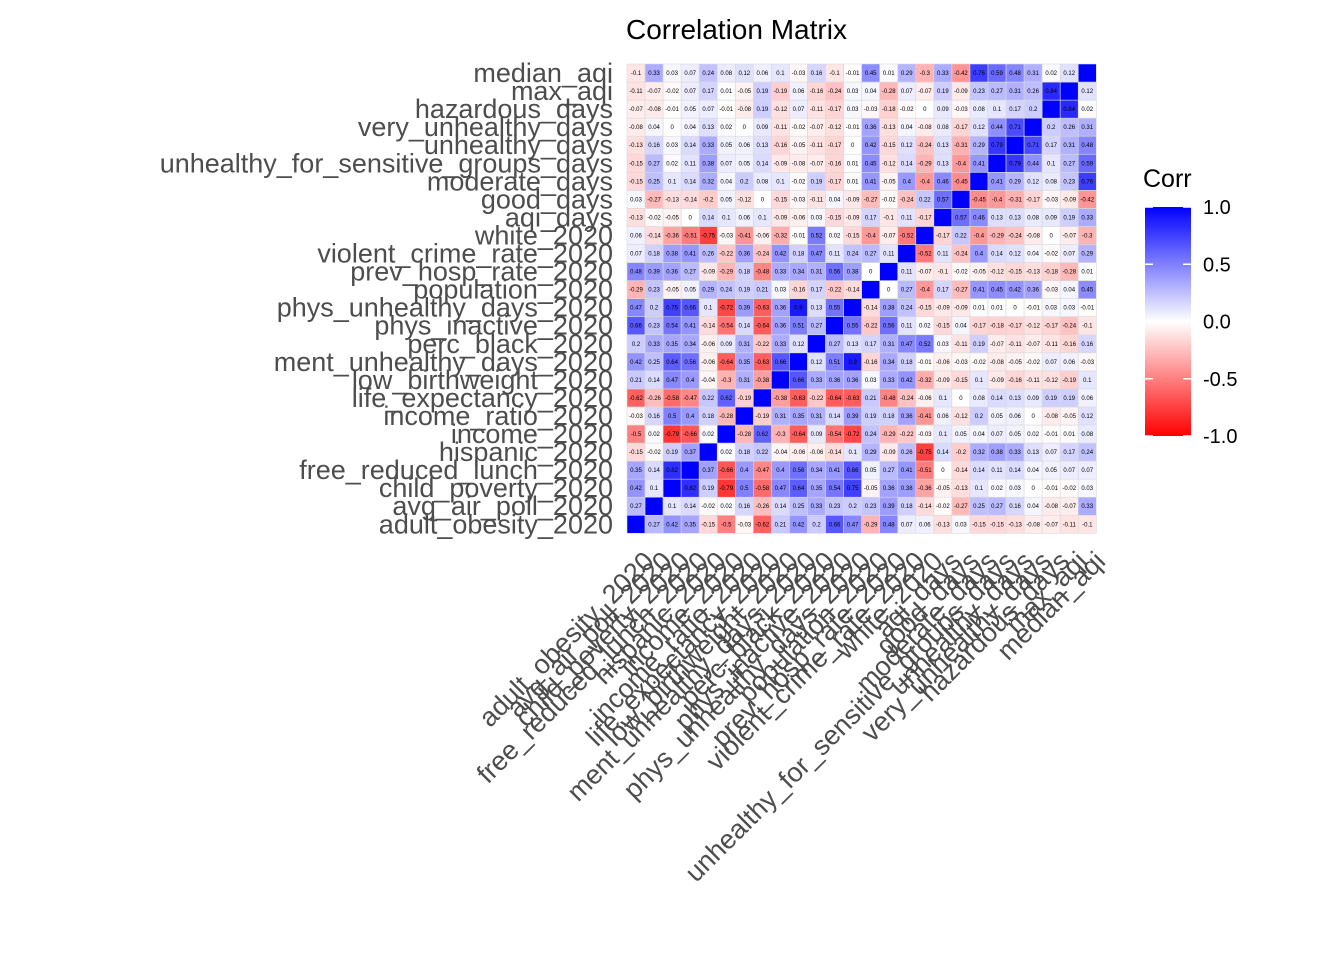  What do you see at coordinates (925, 128) in the screenshot?
I see `cell-value-label: -0.08` at bounding box center [925, 128].